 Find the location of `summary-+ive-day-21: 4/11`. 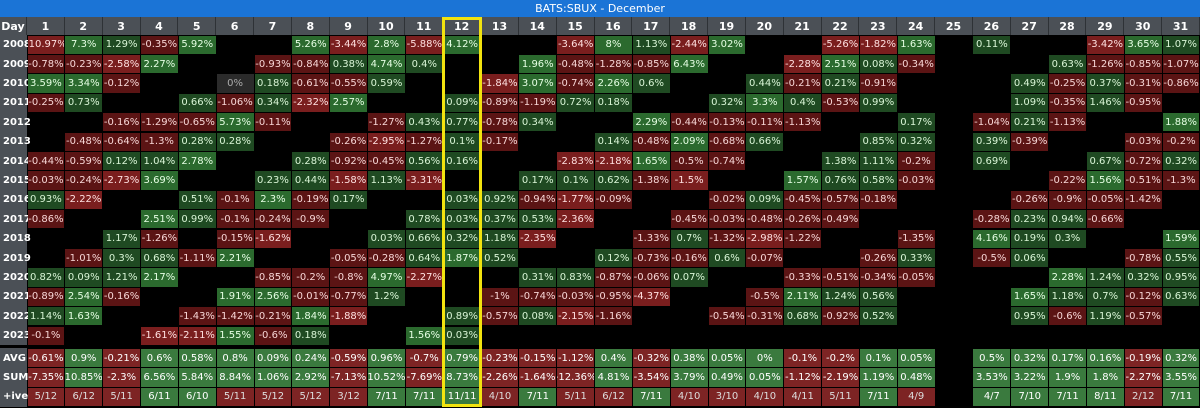

summary-+ive-day-21: 4/11 is located at coordinates (803, 397).